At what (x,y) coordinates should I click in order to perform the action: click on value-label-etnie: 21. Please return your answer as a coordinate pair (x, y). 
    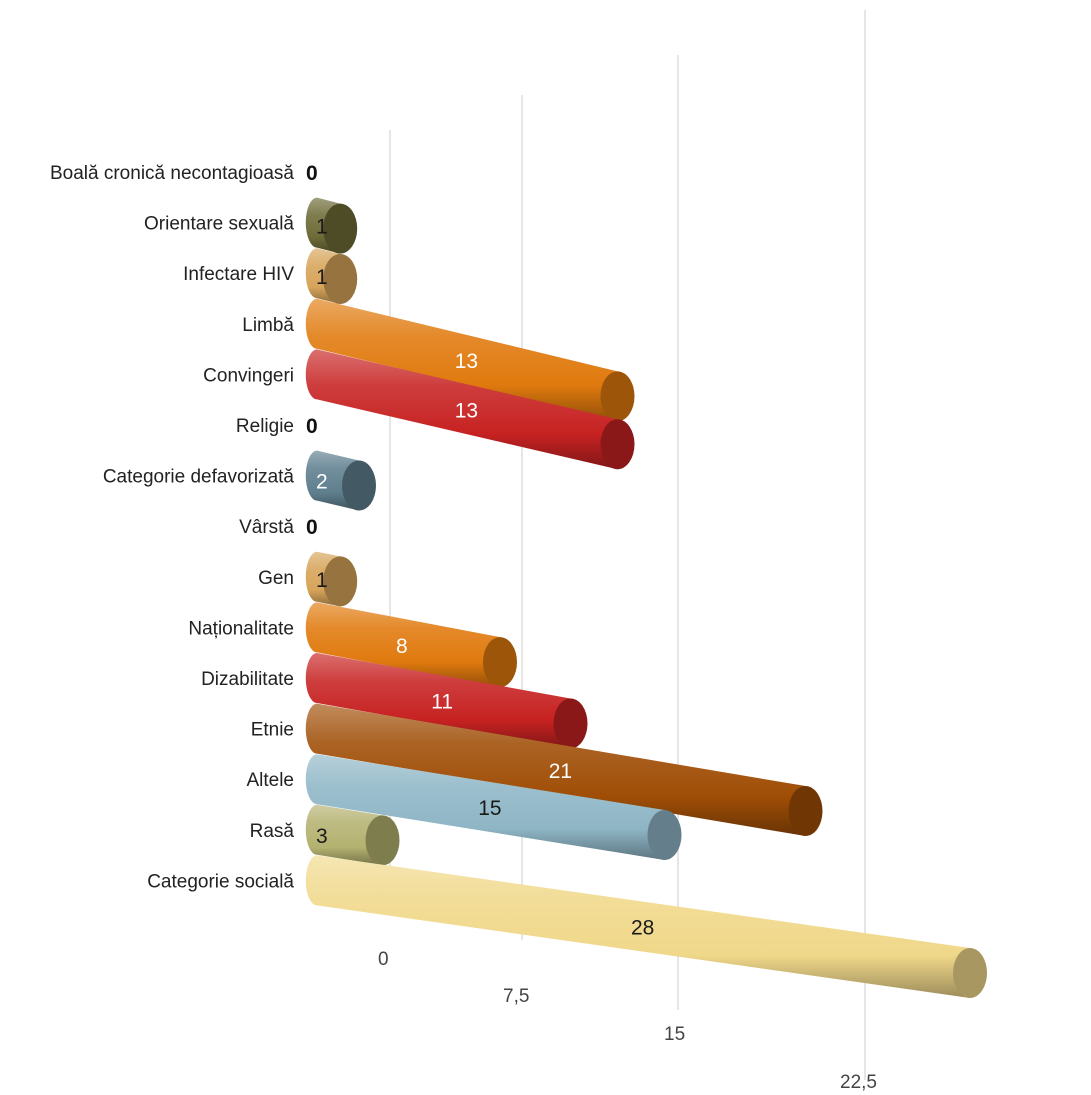
    Looking at the image, I should click on (560, 771).